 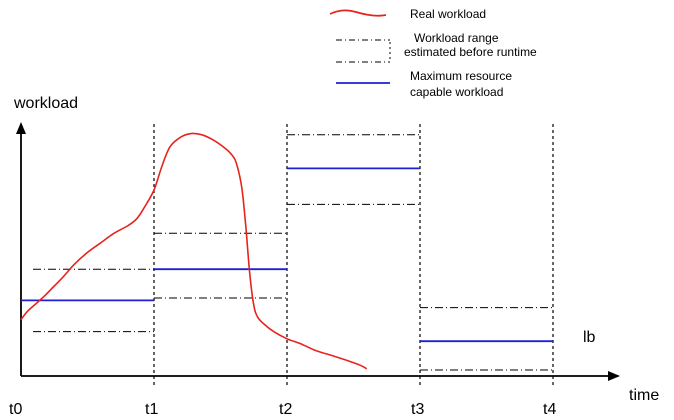 What do you see at coordinates (285, 409) in the screenshot?
I see `time-label-t2: t2` at bounding box center [285, 409].